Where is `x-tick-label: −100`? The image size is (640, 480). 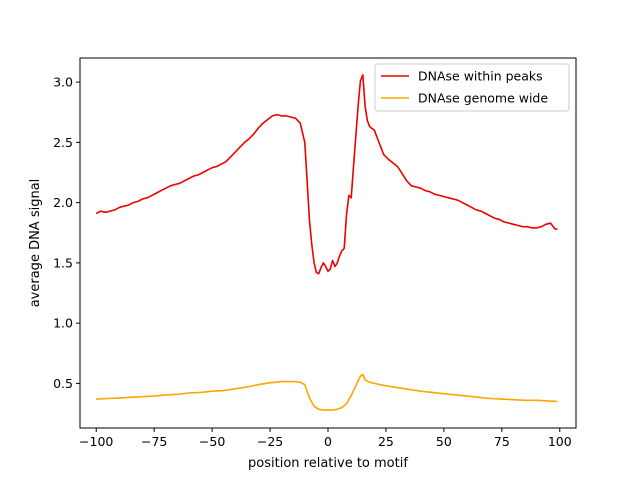 x-tick-label: −100 is located at coordinates (96, 441).